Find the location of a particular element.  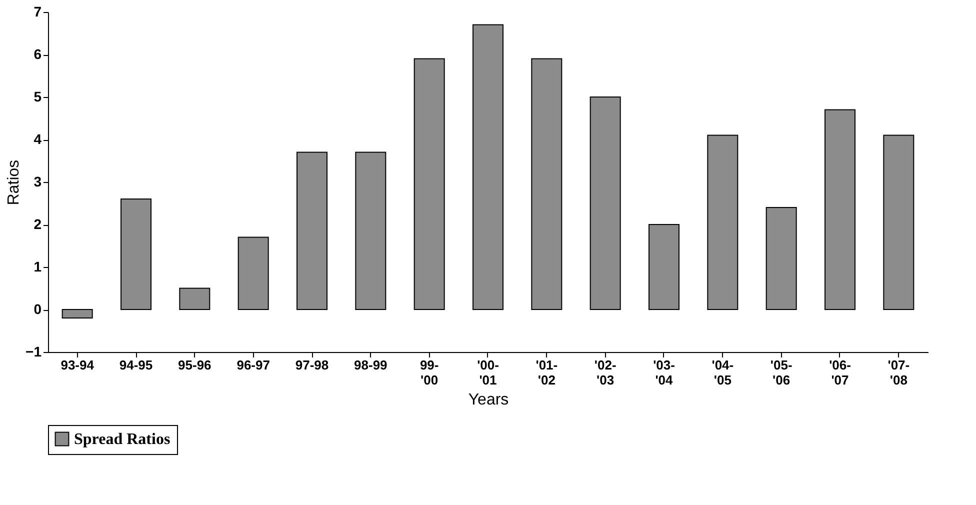

x-tick-label: '05-'06 is located at coordinates (781, 373).